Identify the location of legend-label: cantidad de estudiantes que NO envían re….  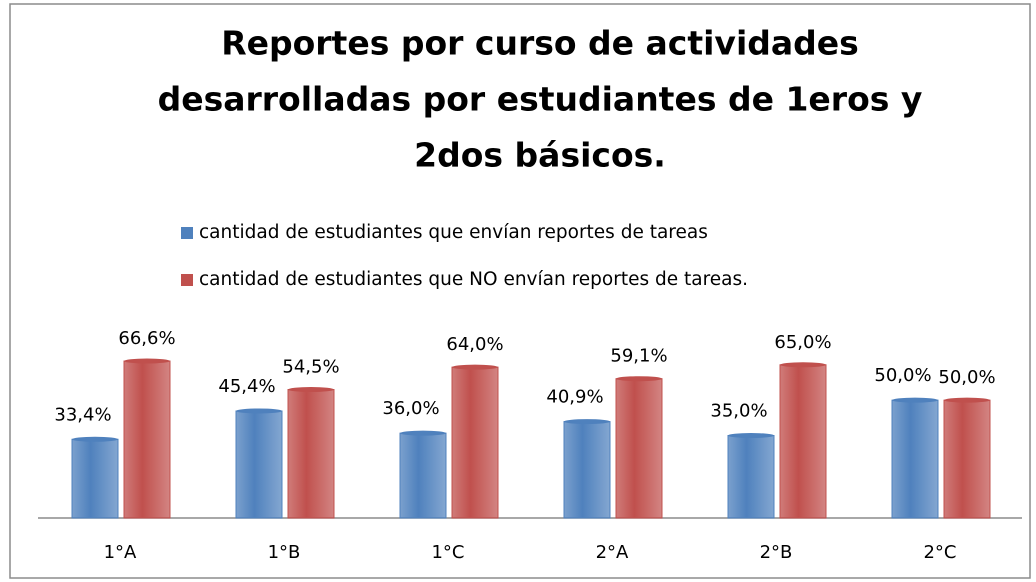
(473, 279).